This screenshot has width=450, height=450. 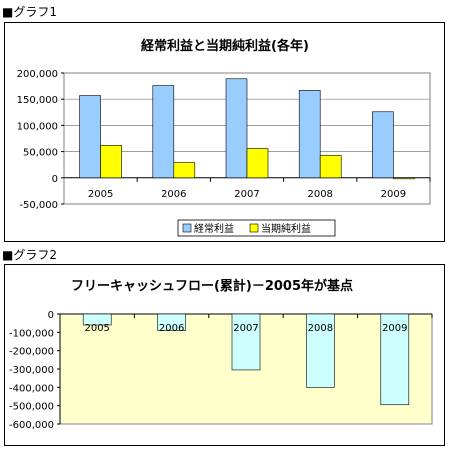 I want to click on chart1-y-tick-label: 200,000, so click(x=37, y=74).